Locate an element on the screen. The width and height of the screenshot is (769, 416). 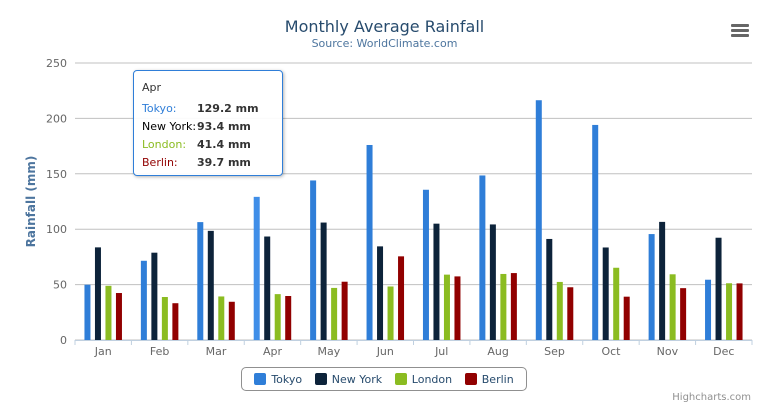
y-tick-label: 250 is located at coordinates (56, 63).